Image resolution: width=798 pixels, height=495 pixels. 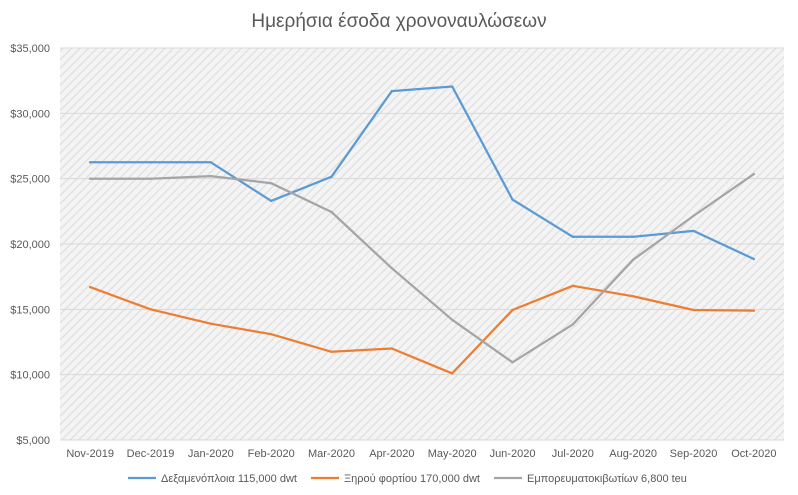 I want to click on y-tick-label: $20,000, so click(x=30, y=245).